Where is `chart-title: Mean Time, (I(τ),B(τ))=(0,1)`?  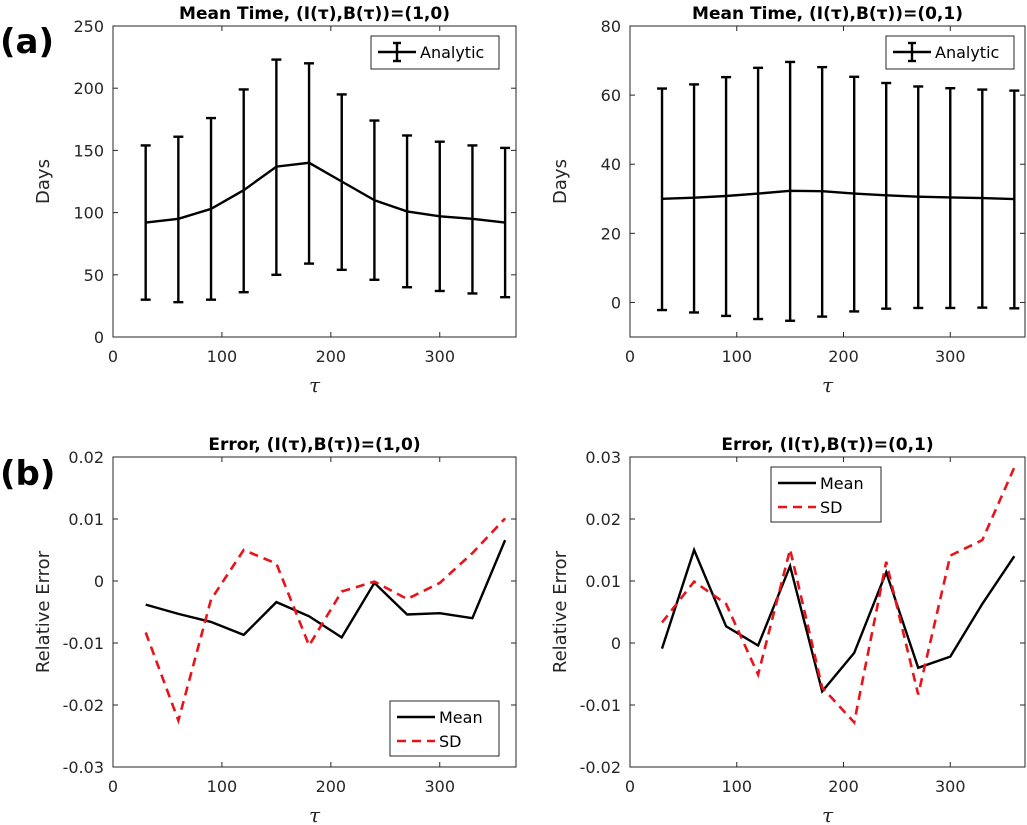
chart-title: Mean Time, (I(τ),B(τ))=(0,1) is located at coordinates (827, 14).